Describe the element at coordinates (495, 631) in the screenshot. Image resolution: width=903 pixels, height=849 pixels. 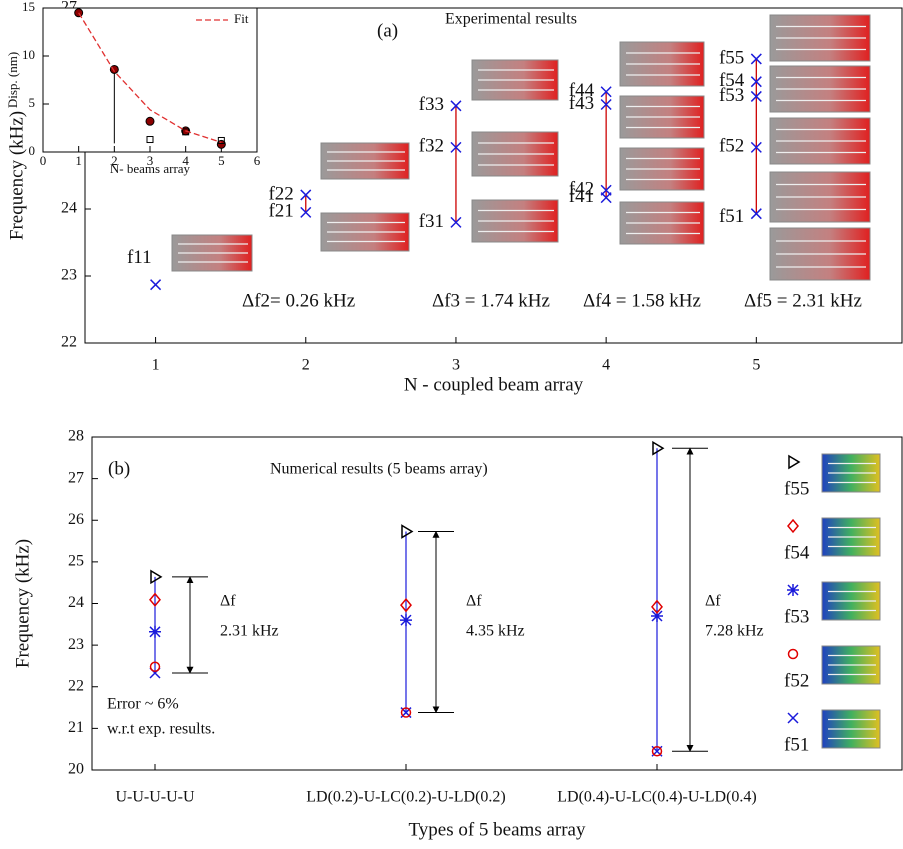
I see `delta-label: 4.35 kHz` at that location.